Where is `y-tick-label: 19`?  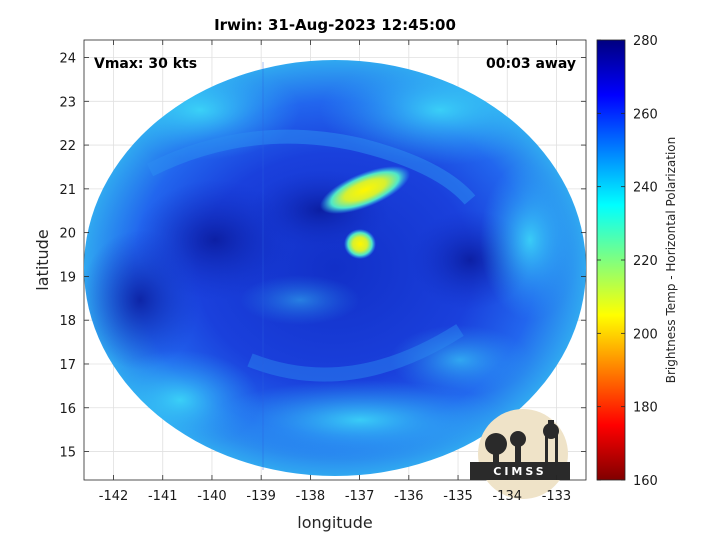
y-tick-label: 19 is located at coordinates (67, 277).